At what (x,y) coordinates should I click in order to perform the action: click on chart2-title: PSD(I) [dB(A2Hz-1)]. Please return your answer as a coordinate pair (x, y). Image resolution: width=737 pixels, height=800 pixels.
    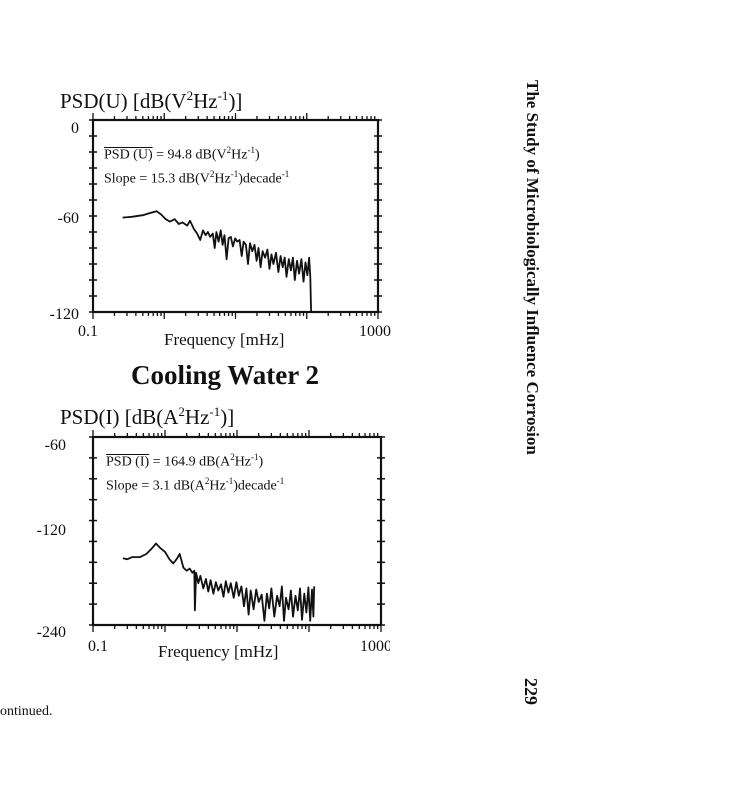
    Looking at the image, I should click on (147, 417).